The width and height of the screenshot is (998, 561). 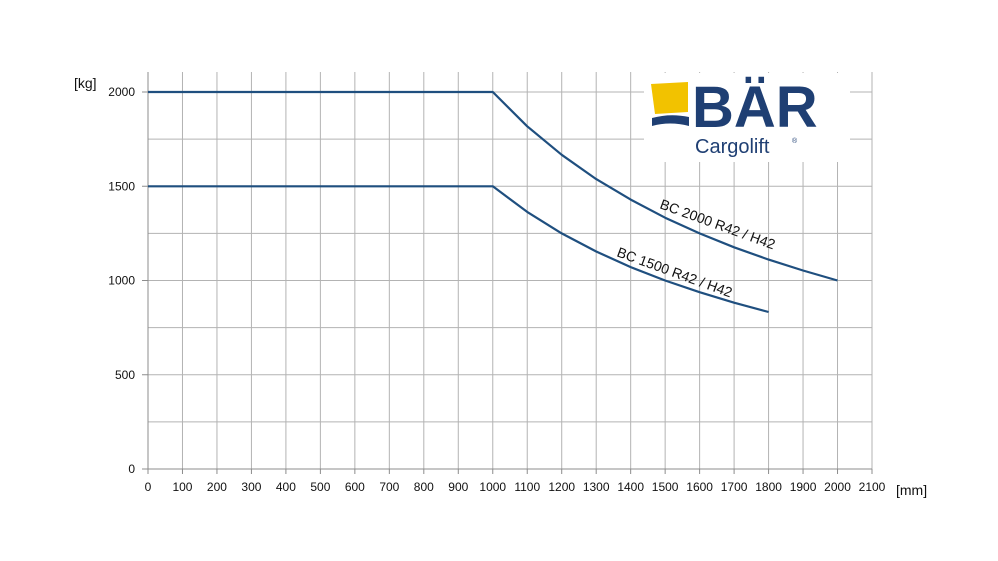 I want to click on series-line-bc1500, so click(x=458, y=249).